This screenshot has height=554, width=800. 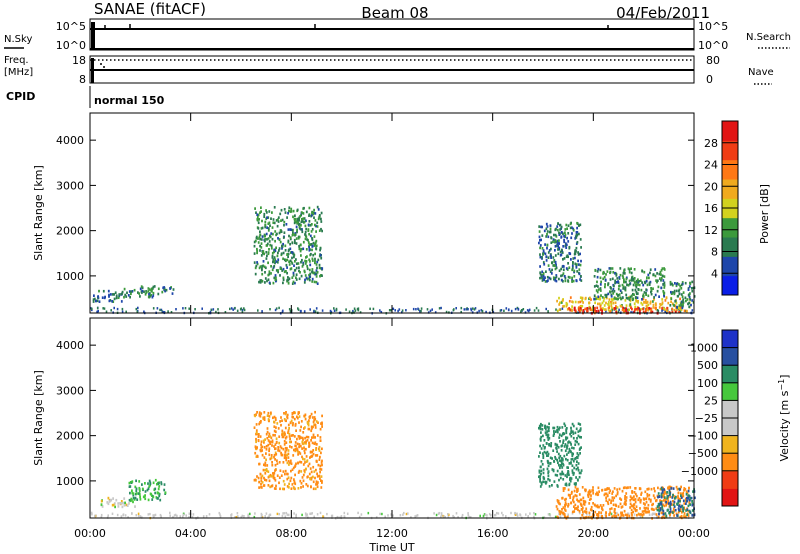 What do you see at coordinates (709, 79) in the screenshot?
I see `nave-tick-bottom: 0` at bounding box center [709, 79].